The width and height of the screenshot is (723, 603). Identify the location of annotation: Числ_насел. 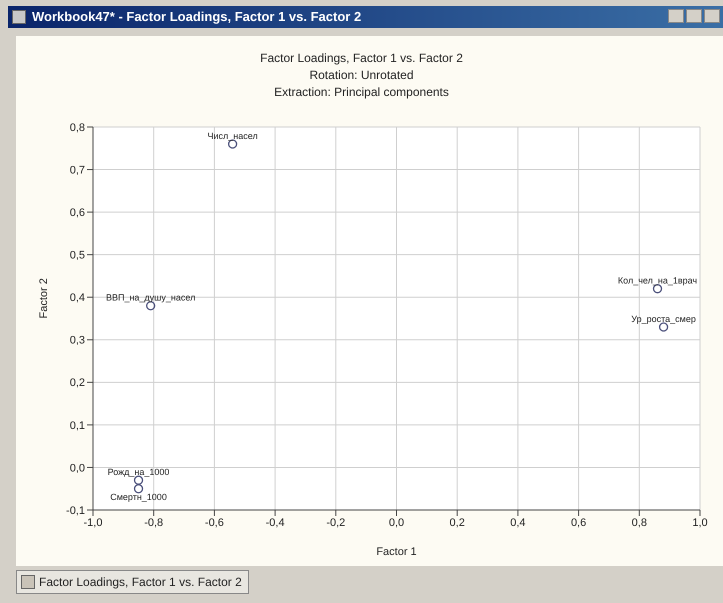
(233, 136).